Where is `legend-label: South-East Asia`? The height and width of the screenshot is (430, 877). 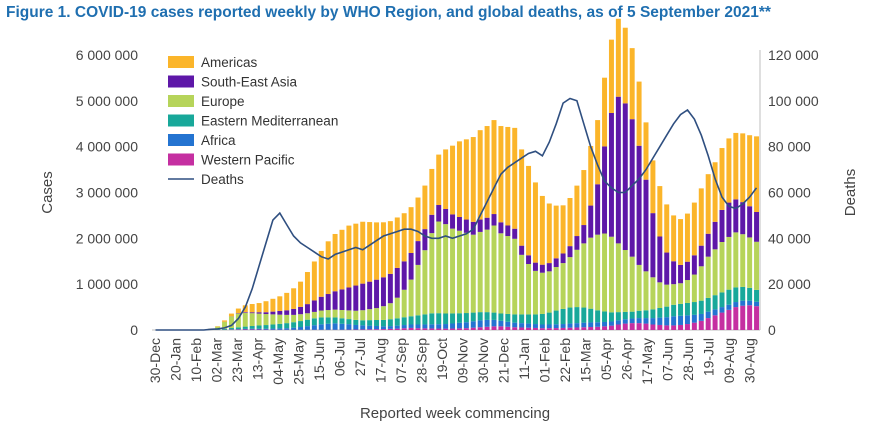 legend-label: South-East Asia is located at coordinates (249, 82).